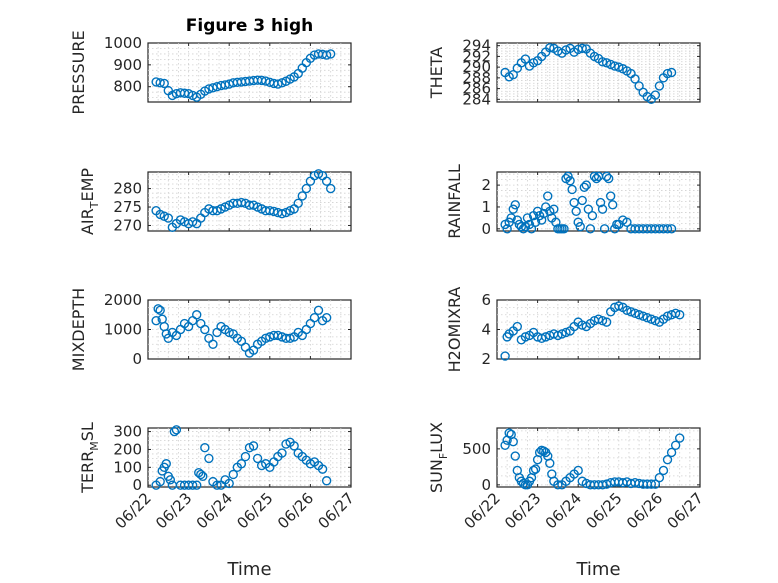 The height and width of the screenshot is (583, 778). I want to click on x-tick-label: 06/22, so click(133, 510).